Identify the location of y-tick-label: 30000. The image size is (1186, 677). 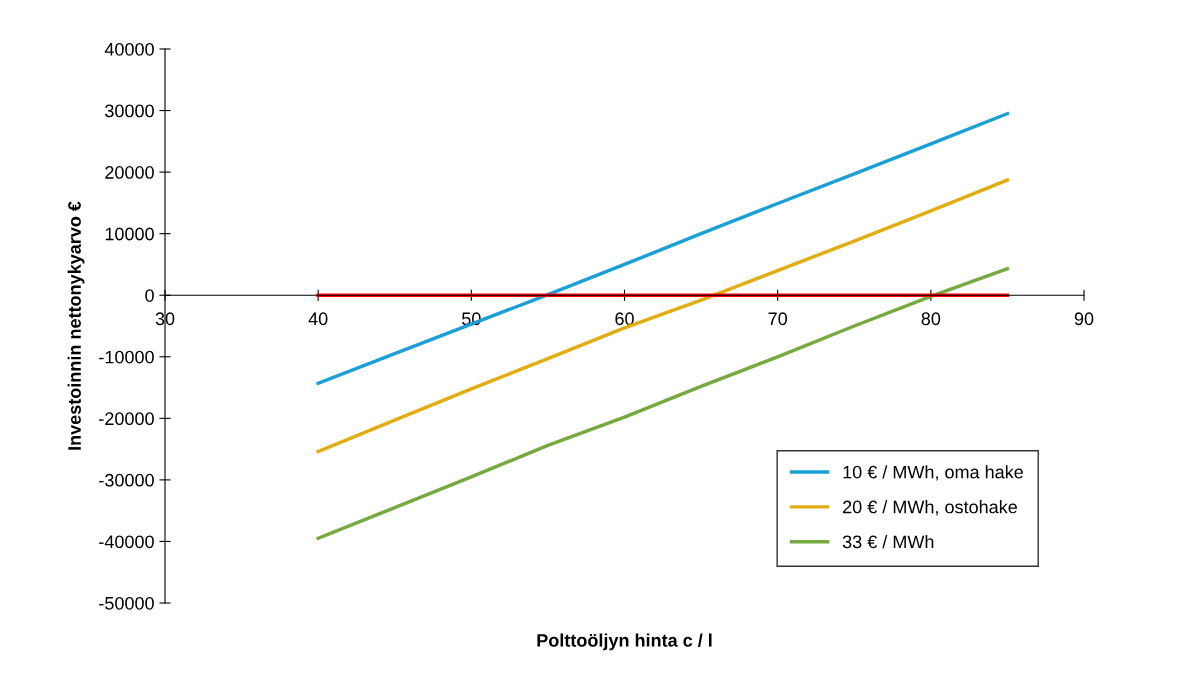
(129, 111).